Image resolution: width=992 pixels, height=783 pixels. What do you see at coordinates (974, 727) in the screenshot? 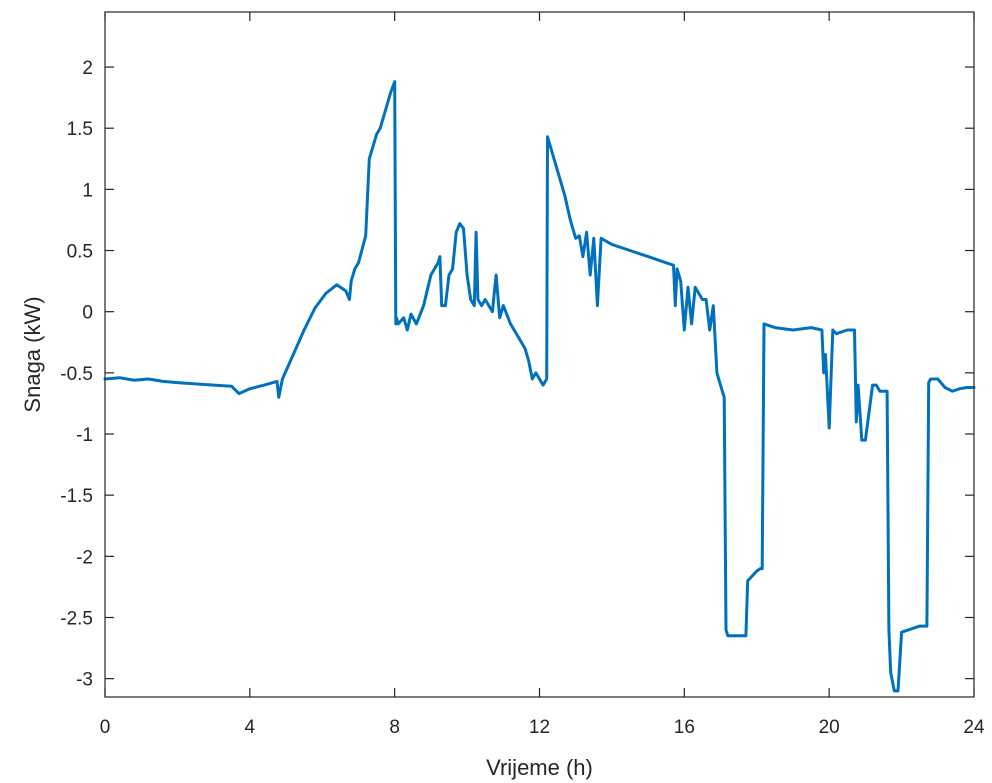
I see `x-tick-label: 24` at bounding box center [974, 727].